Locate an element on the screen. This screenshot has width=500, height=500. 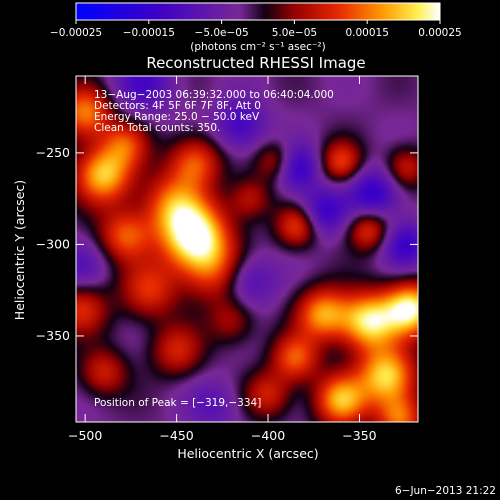
colorbar-tick-label: 0.00025 is located at coordinates (439, 33).